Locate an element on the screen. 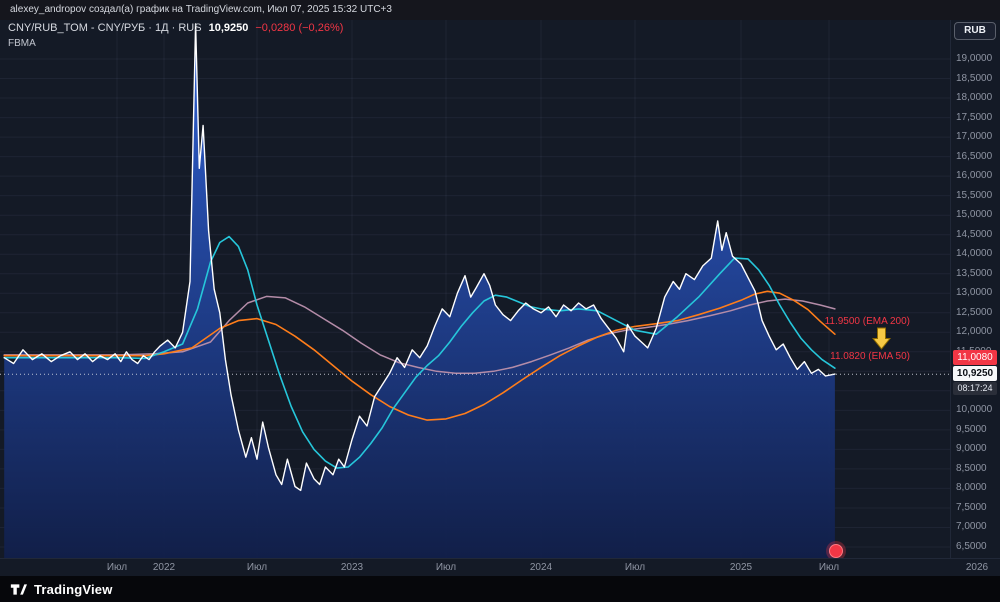 Image resolution: width=1000 pixels, height=602 pixels. time-axis-label: 2022 is located at coordinates (164, 567).